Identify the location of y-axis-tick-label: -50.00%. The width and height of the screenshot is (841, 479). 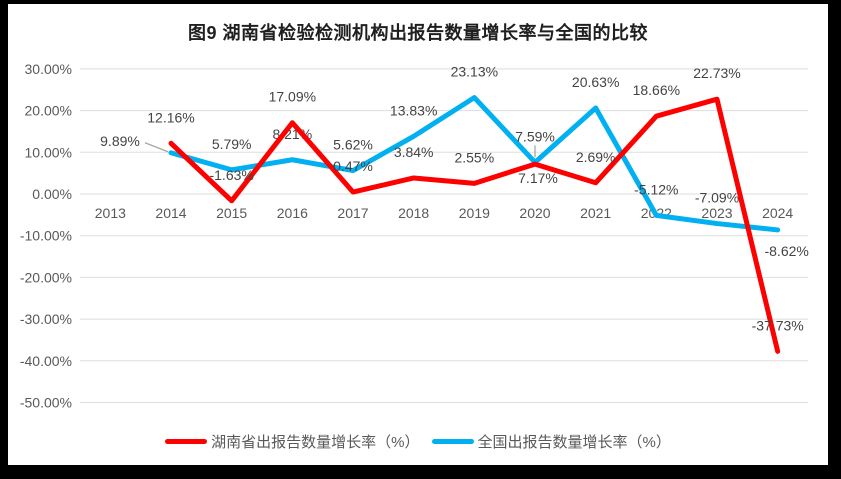
(46, 403).